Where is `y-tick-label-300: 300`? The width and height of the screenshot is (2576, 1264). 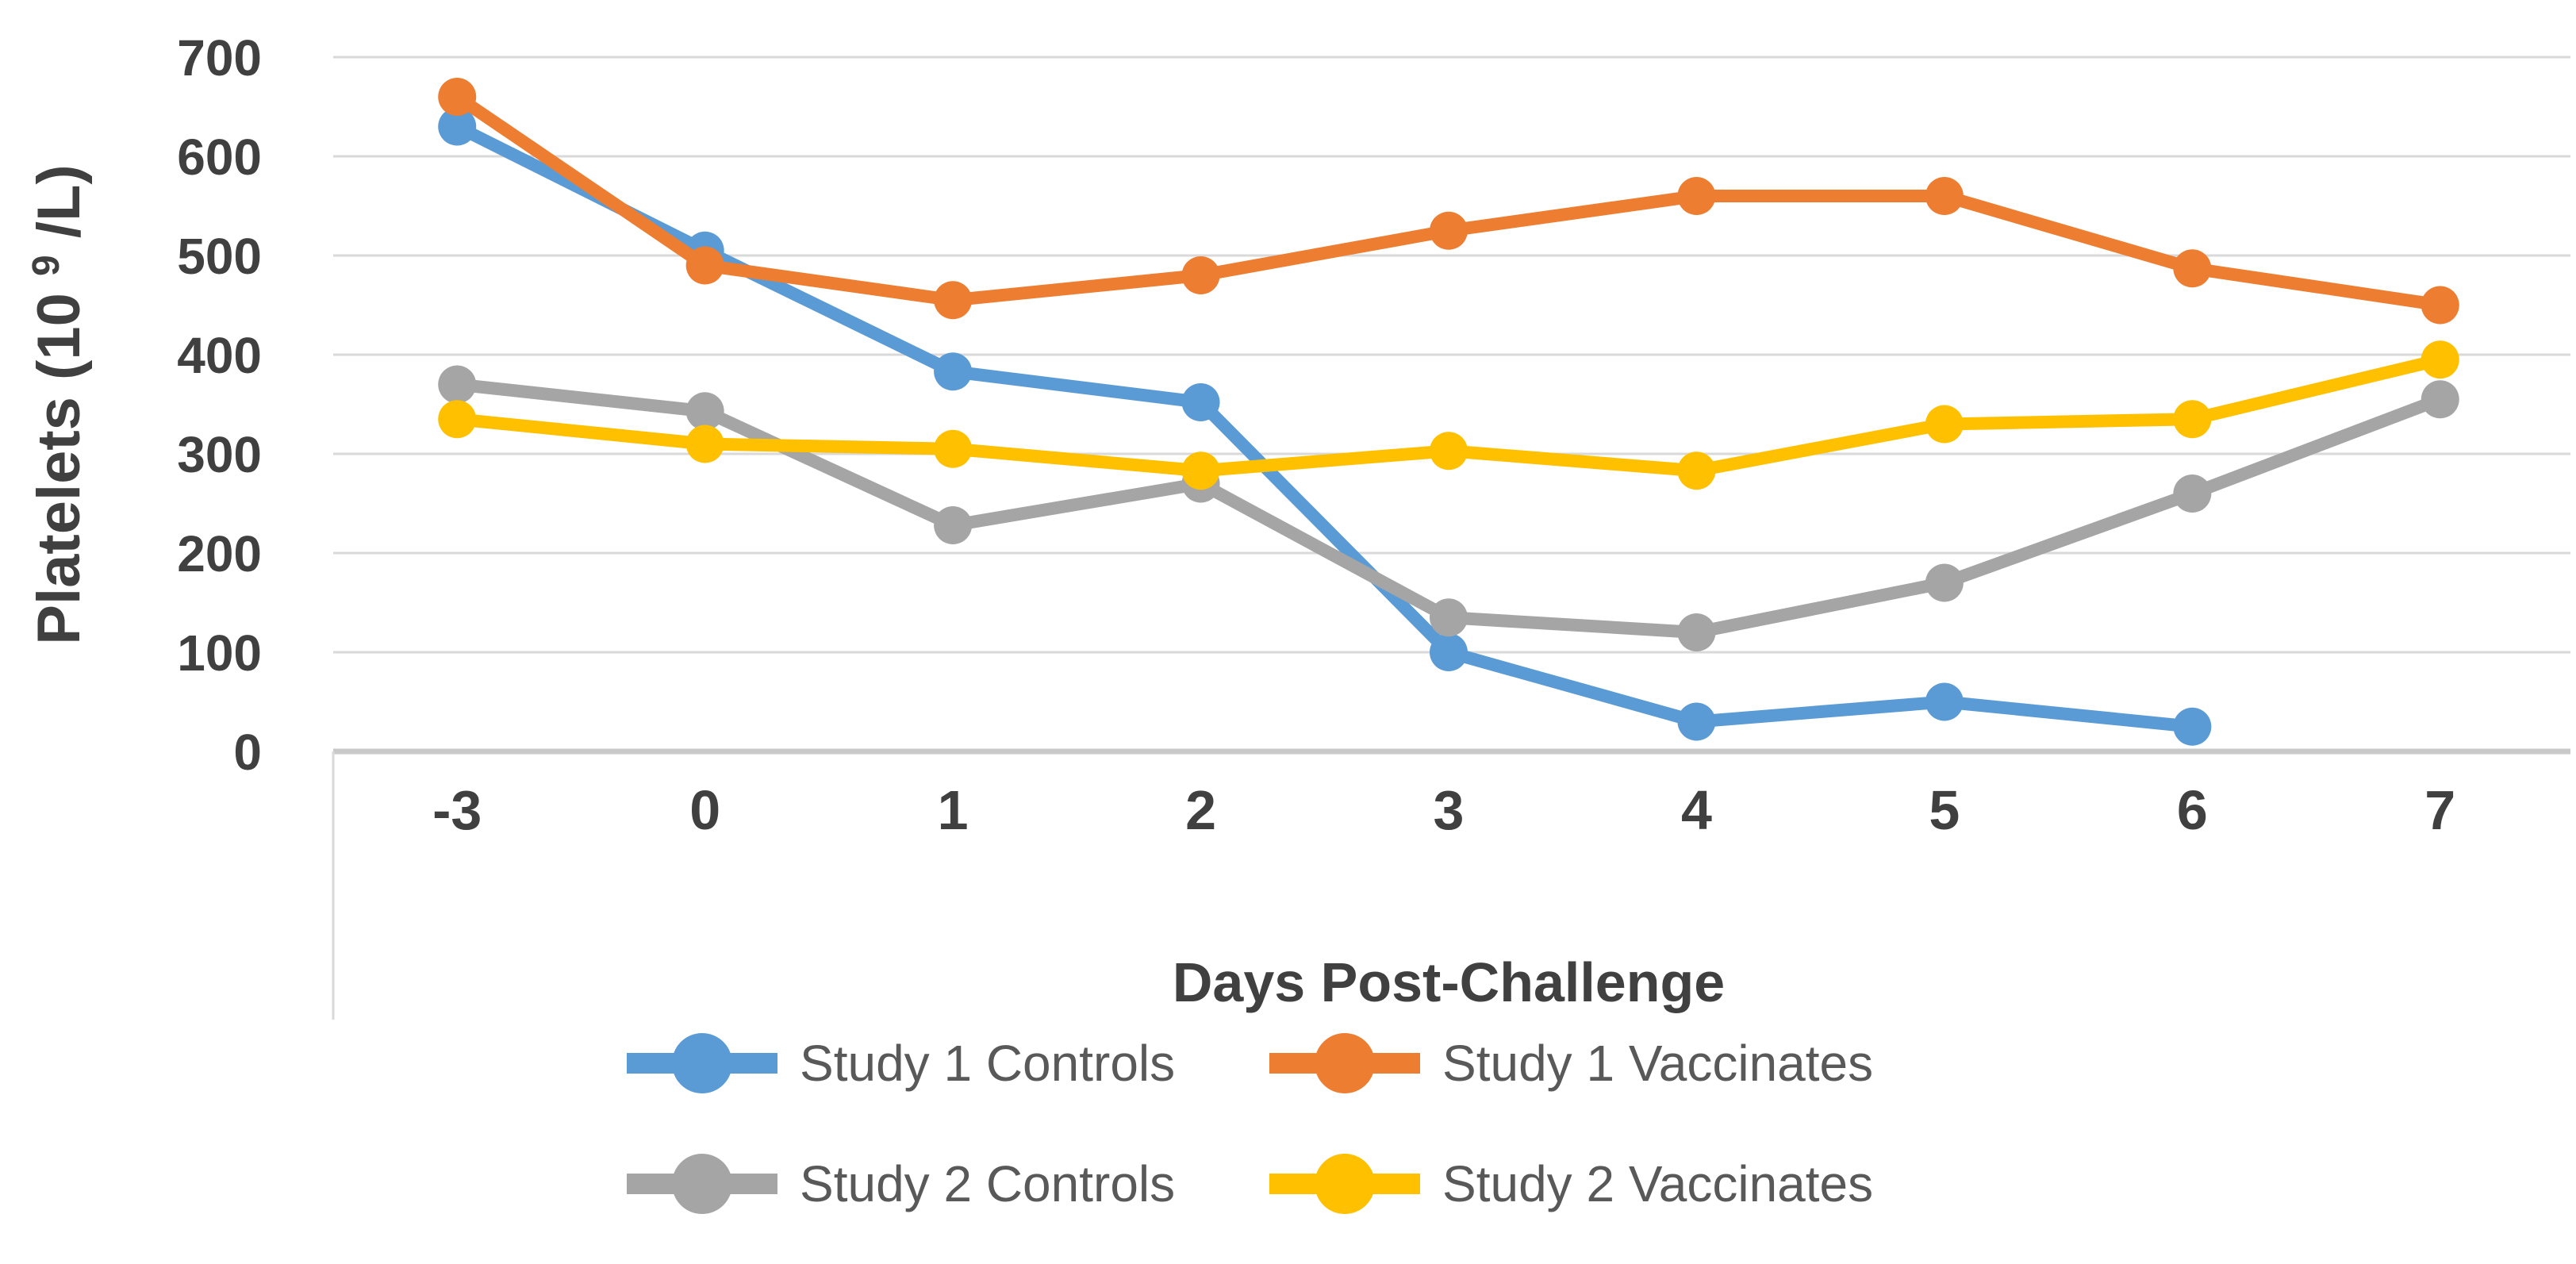
y-tick-label-300: 300 is located at coordinates (220, 454).